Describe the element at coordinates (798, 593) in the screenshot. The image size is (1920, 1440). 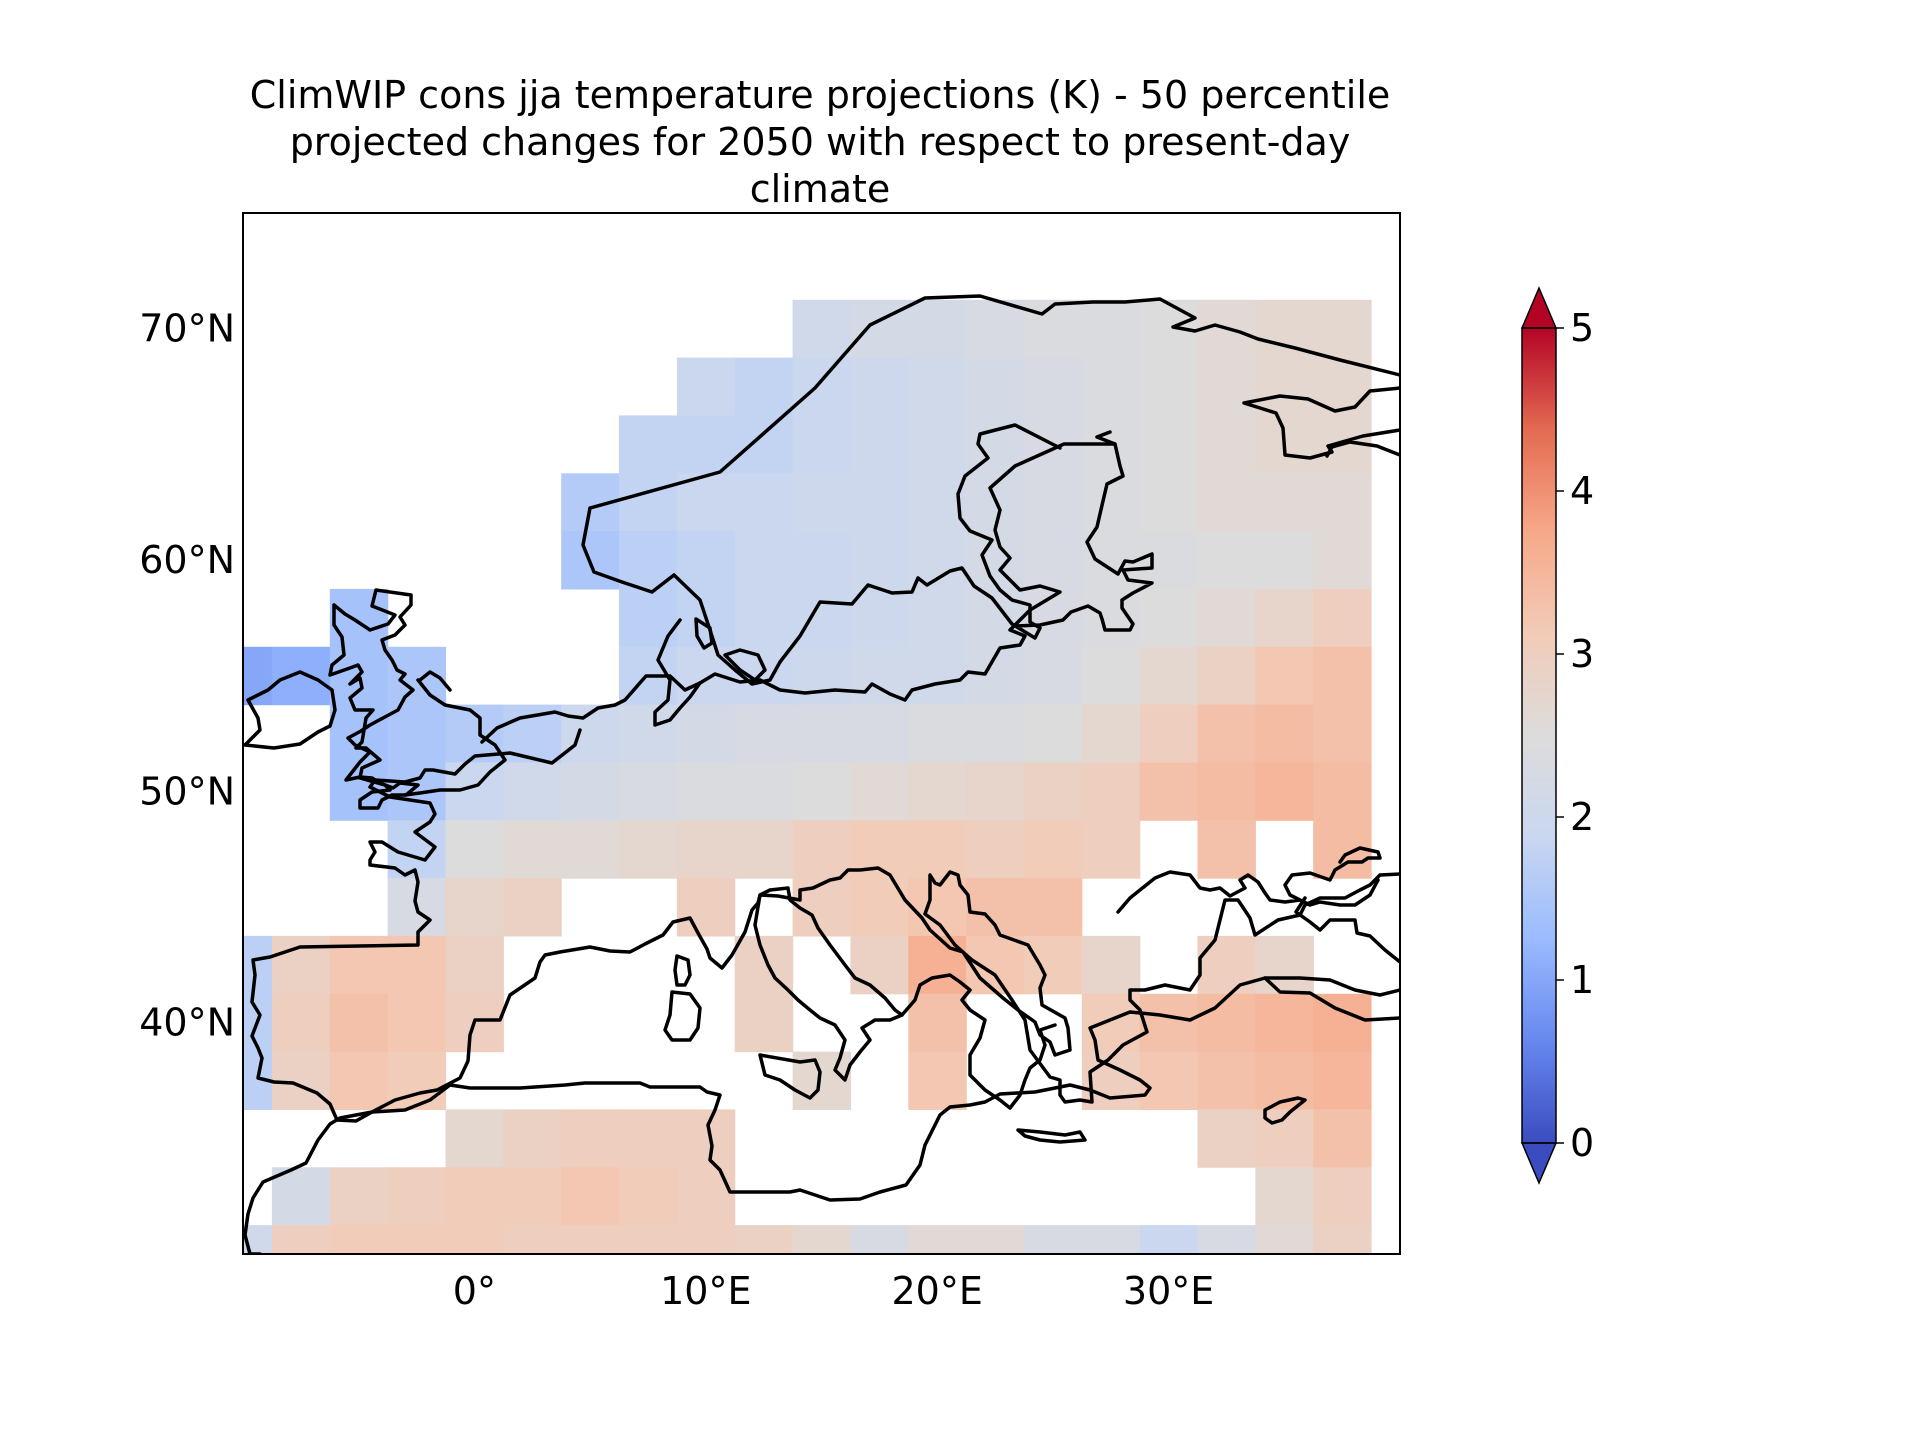
I see `coastline-baltic-shore` at that location.